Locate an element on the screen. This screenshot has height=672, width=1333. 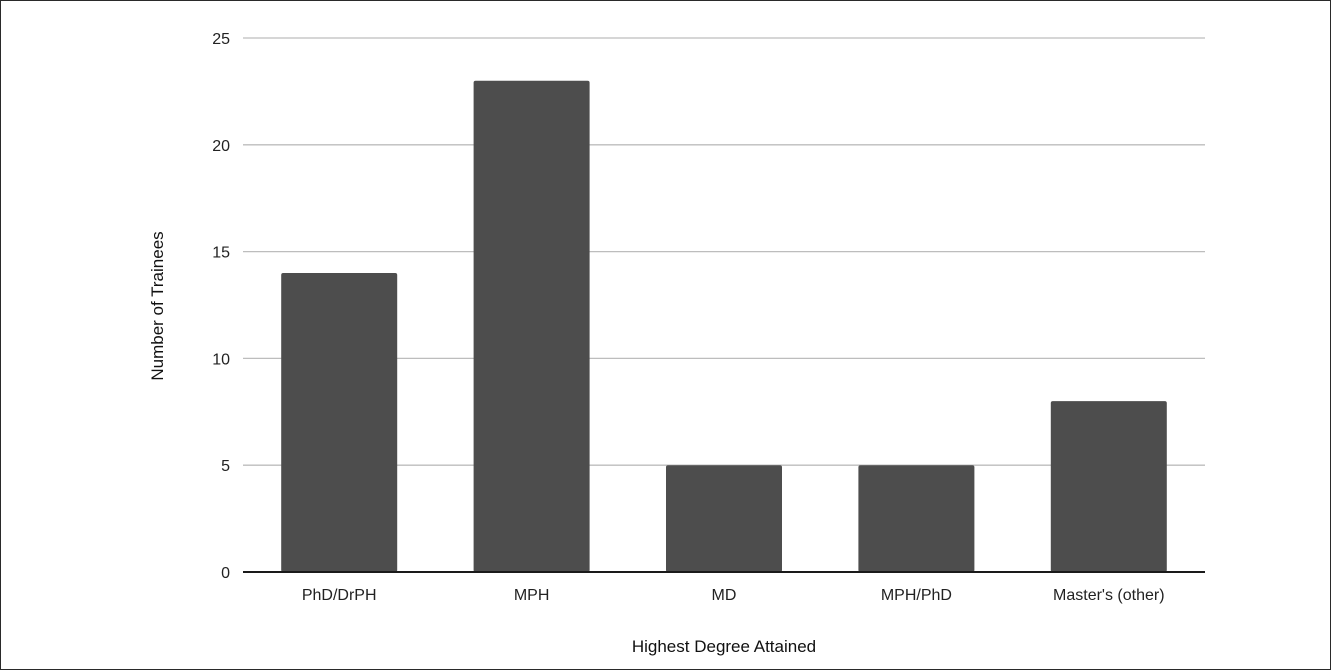
x-tick-label: PhD/DrPH is located at coordinates (339, 595).